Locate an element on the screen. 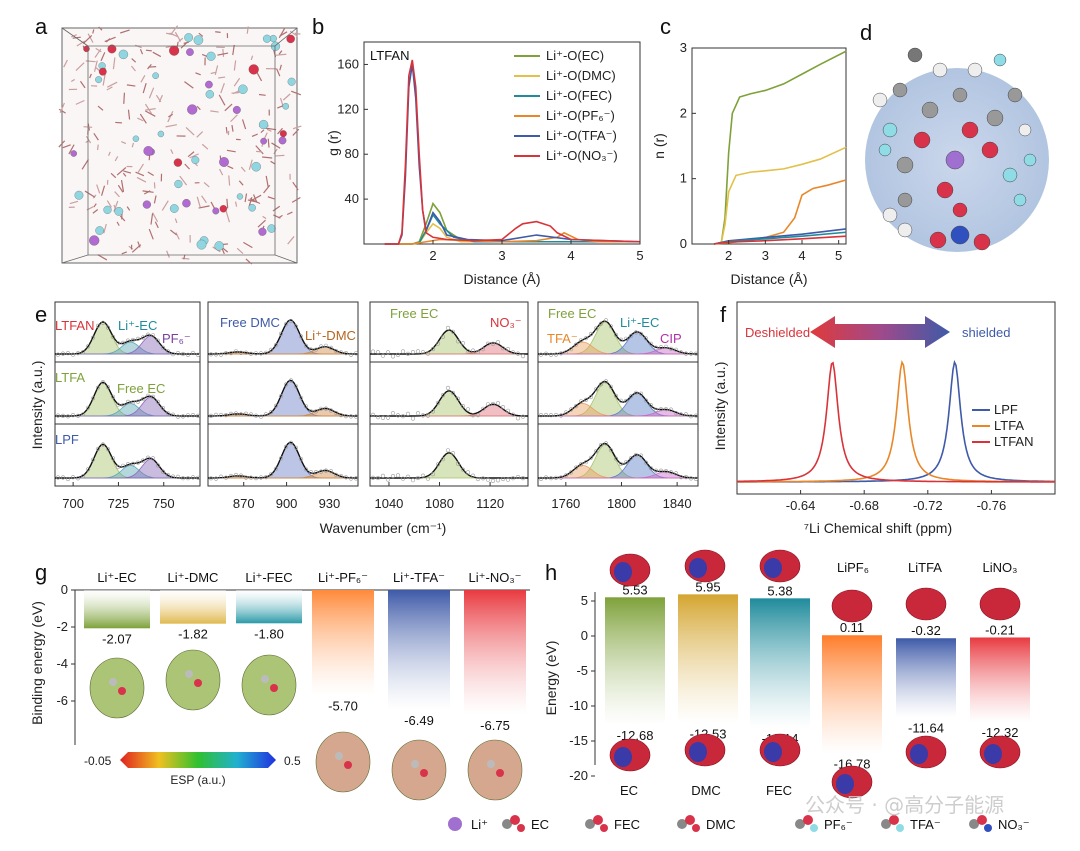 This screenshot has width=1080, height=851. lumo-value-label: 0.11 is located at coordinates (852, 627).